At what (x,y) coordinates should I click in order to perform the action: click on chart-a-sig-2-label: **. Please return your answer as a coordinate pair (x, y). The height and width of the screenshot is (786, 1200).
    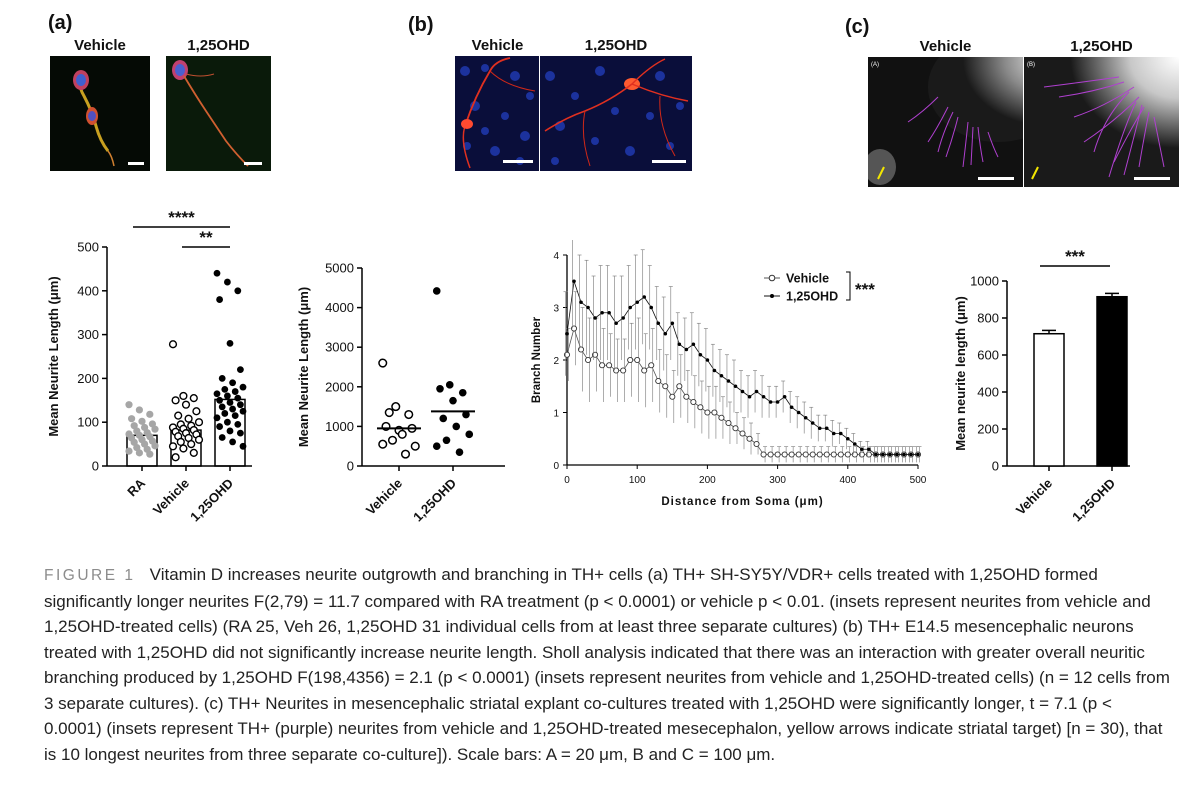
    Looking at the image, I should click on (206, 237).